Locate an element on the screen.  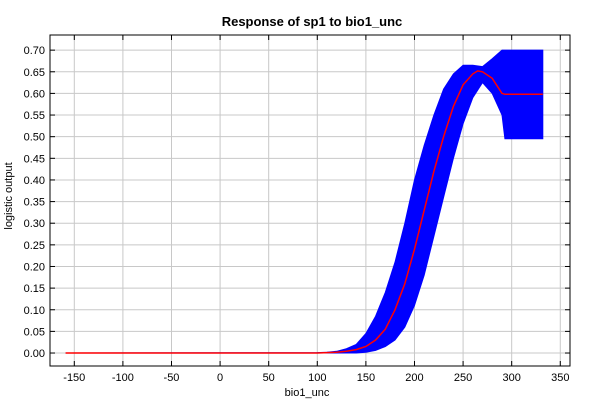
x-tick-label: 150 is located at coordinates (366, 378).